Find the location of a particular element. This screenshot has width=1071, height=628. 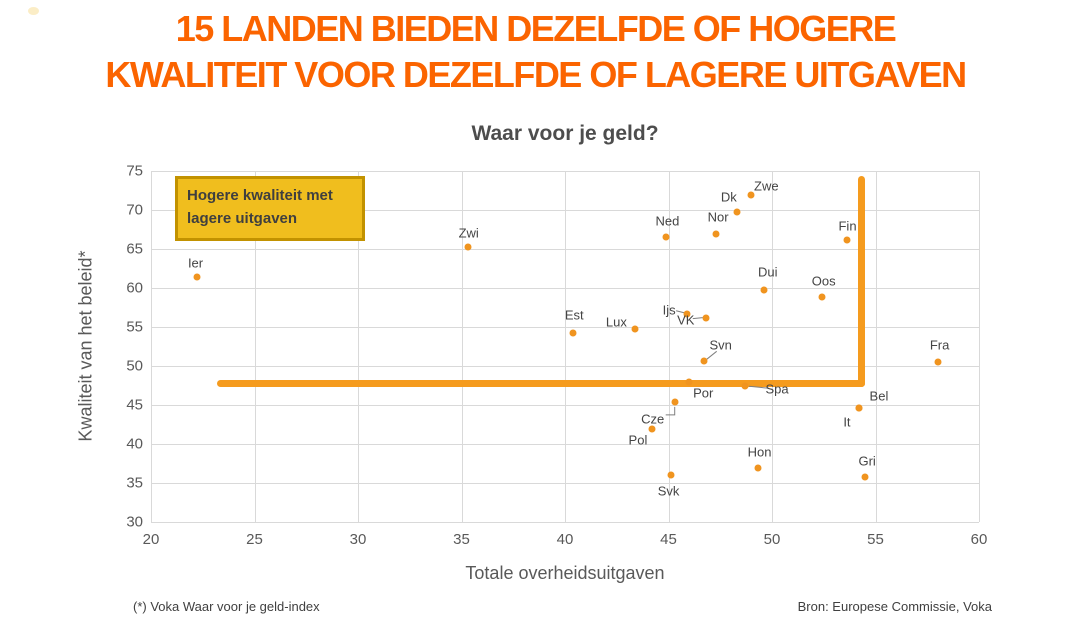

x-tick-label: 55 is located at coordinates (875, 539).